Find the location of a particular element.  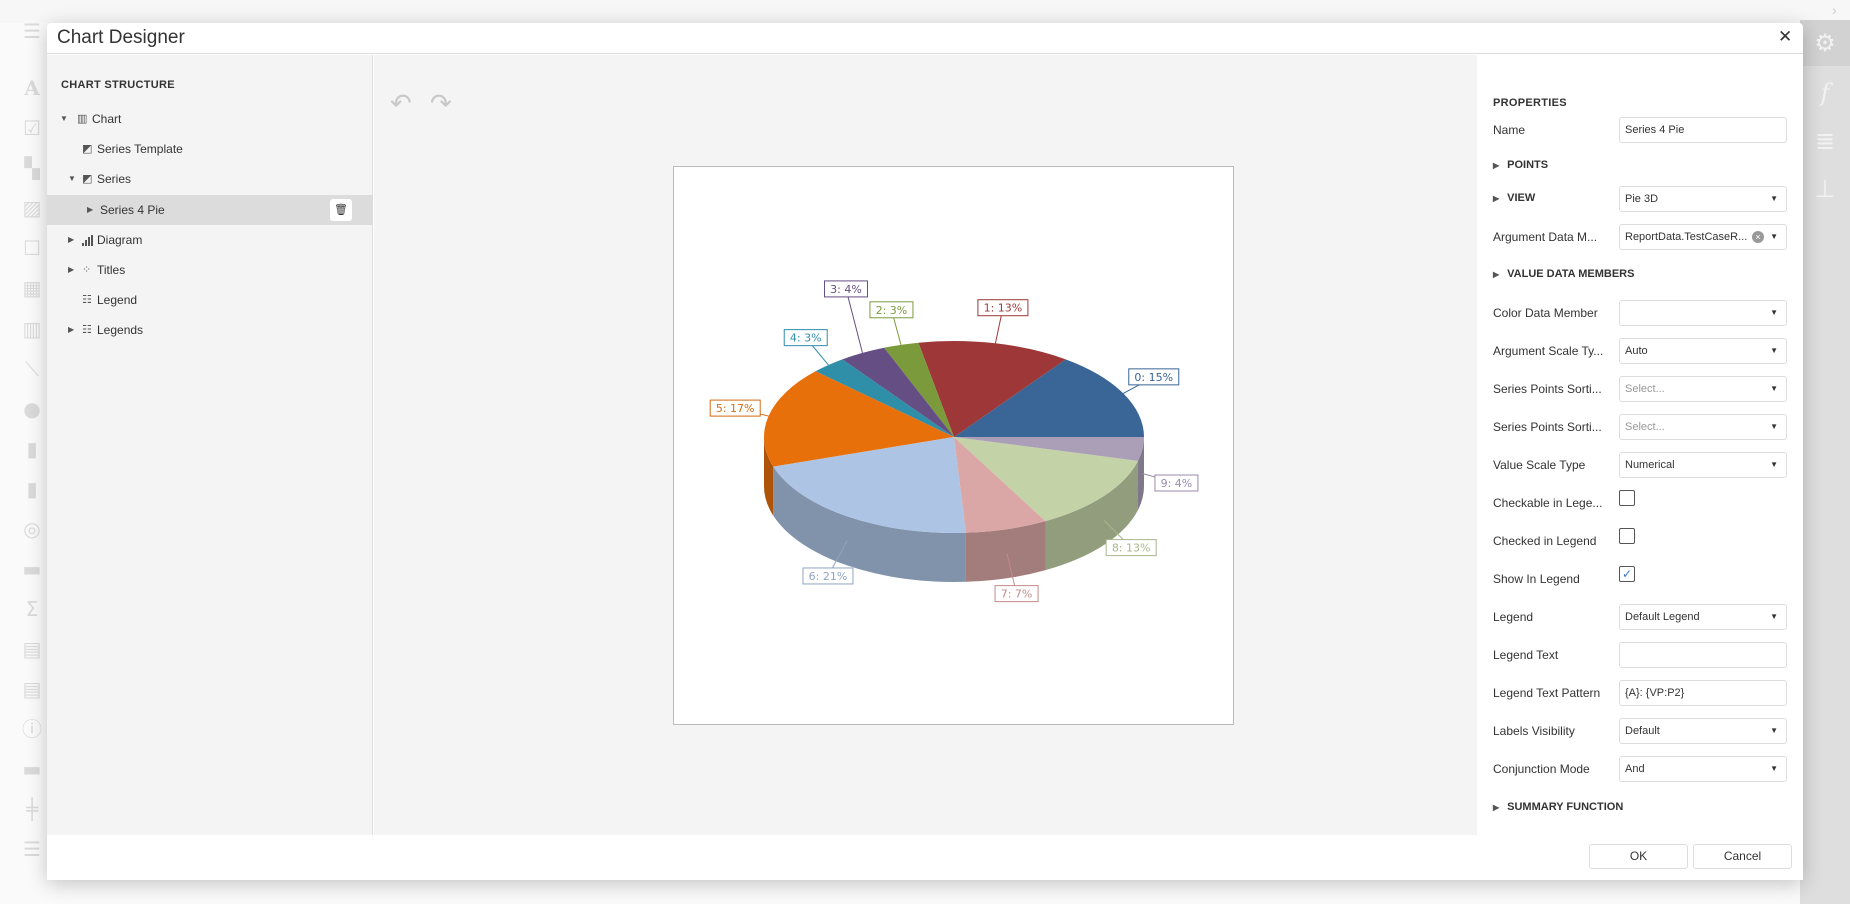

prop-labels-visibility: Labels Visibility Default ▼ is located at coordinates (1643, 731).